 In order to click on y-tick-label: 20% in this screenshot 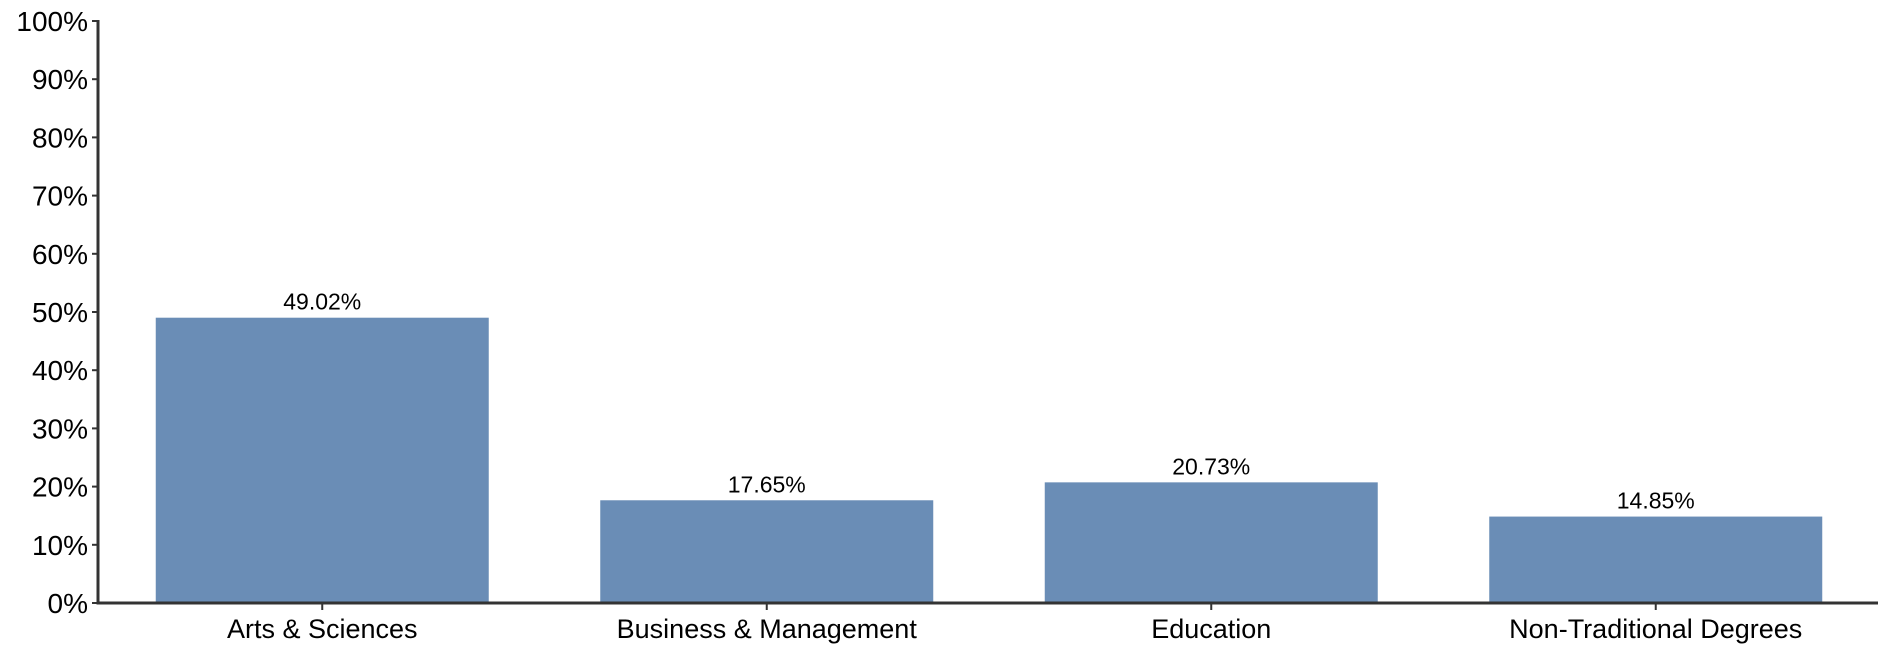, I will do `click(60, 487)`.